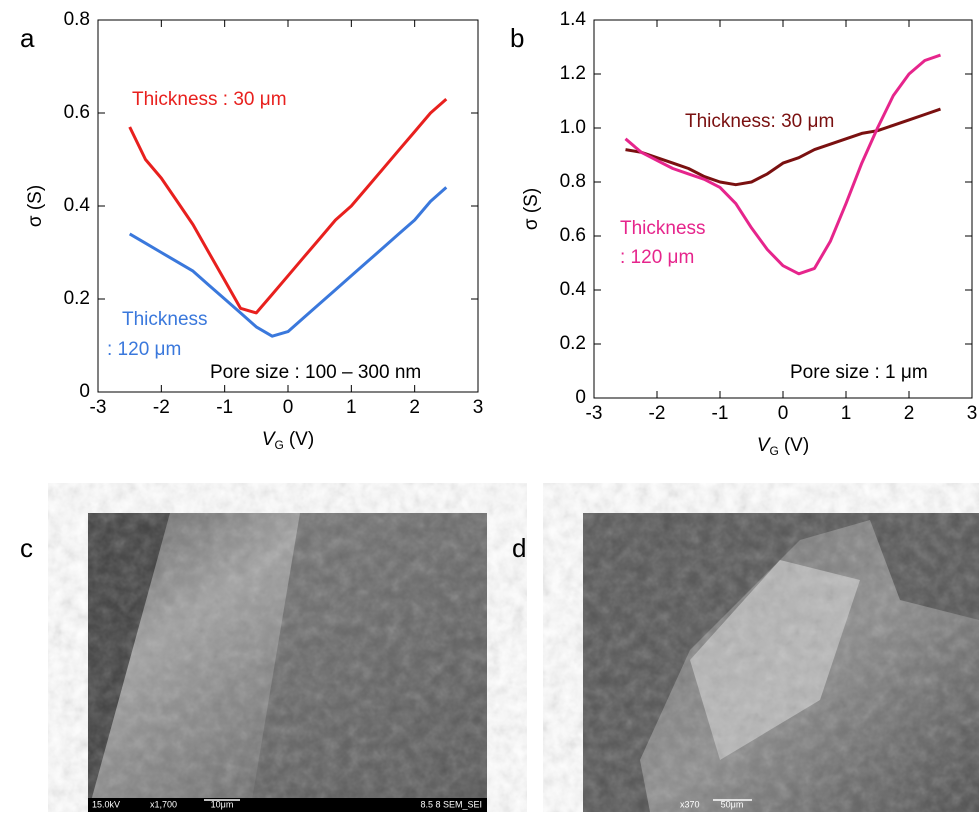 The height and width of the screenshot is (817, 979). Describe the element at coordinates (315, 372) in the screenshot. I see `annotation: Pore size : 100 – 300 nm` at that location.